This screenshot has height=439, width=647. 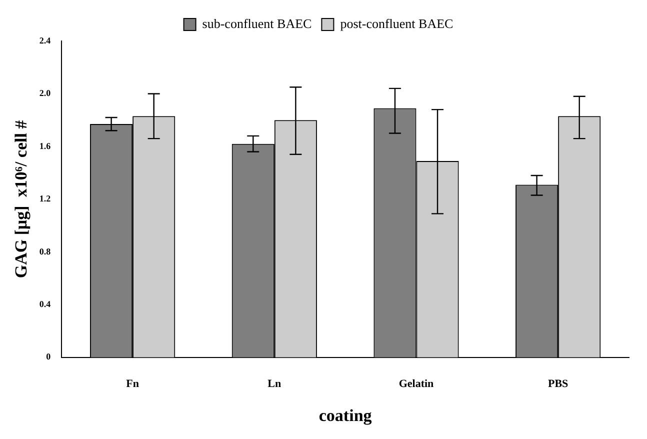 I want to click on y-tick-label: 2.4, so click(x=45, y=40).